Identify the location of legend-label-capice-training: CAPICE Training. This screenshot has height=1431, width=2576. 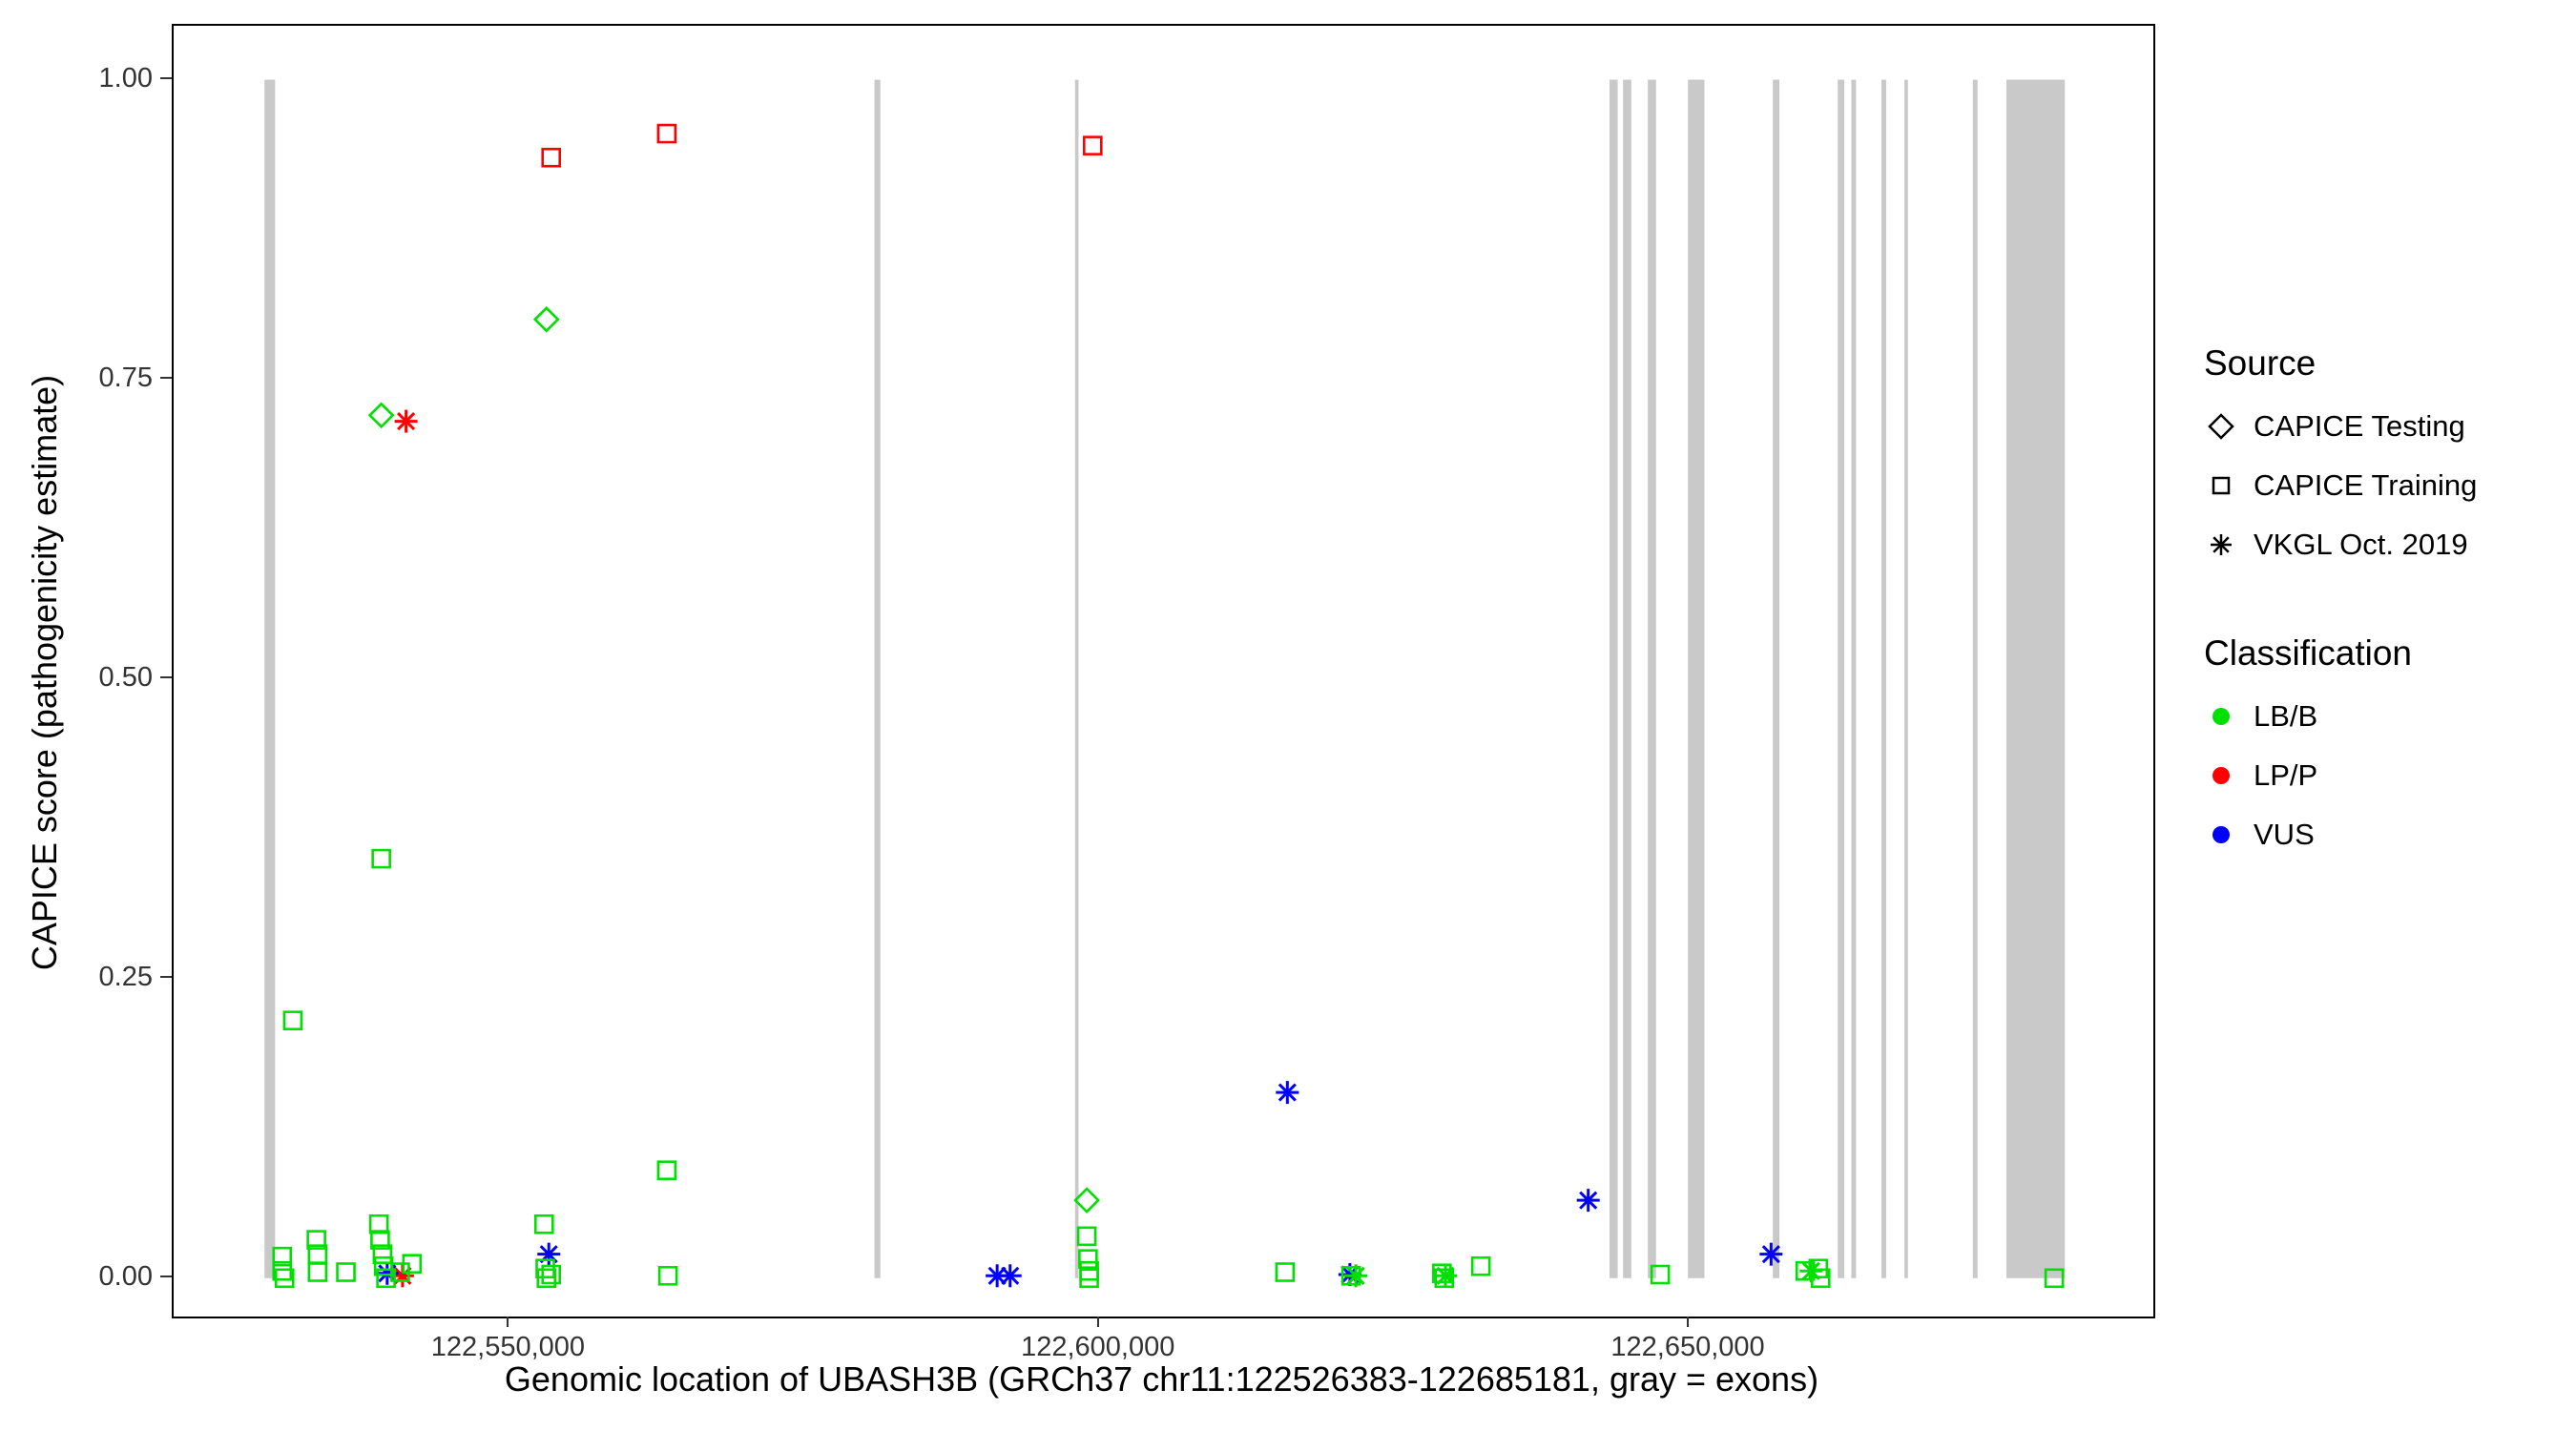
(2366, 485).